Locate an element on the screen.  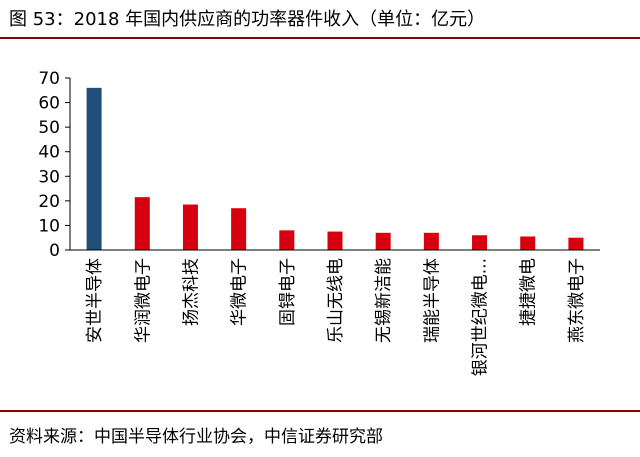
x-tick-label: 安世半导体 is located at coordinates (95, 300).